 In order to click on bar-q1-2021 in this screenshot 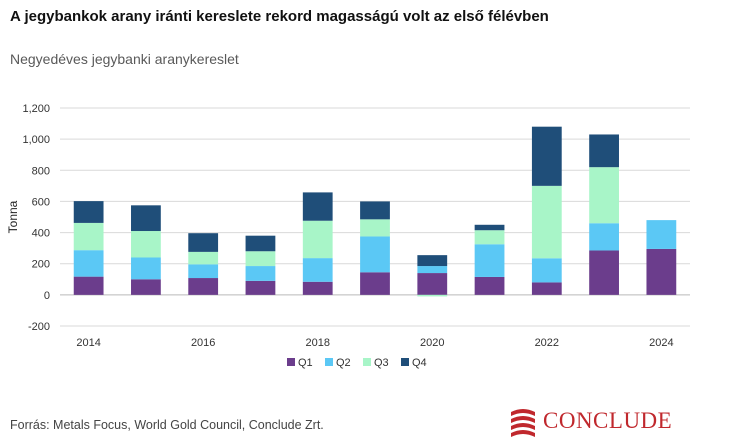, I will do `click(489, 285)`.